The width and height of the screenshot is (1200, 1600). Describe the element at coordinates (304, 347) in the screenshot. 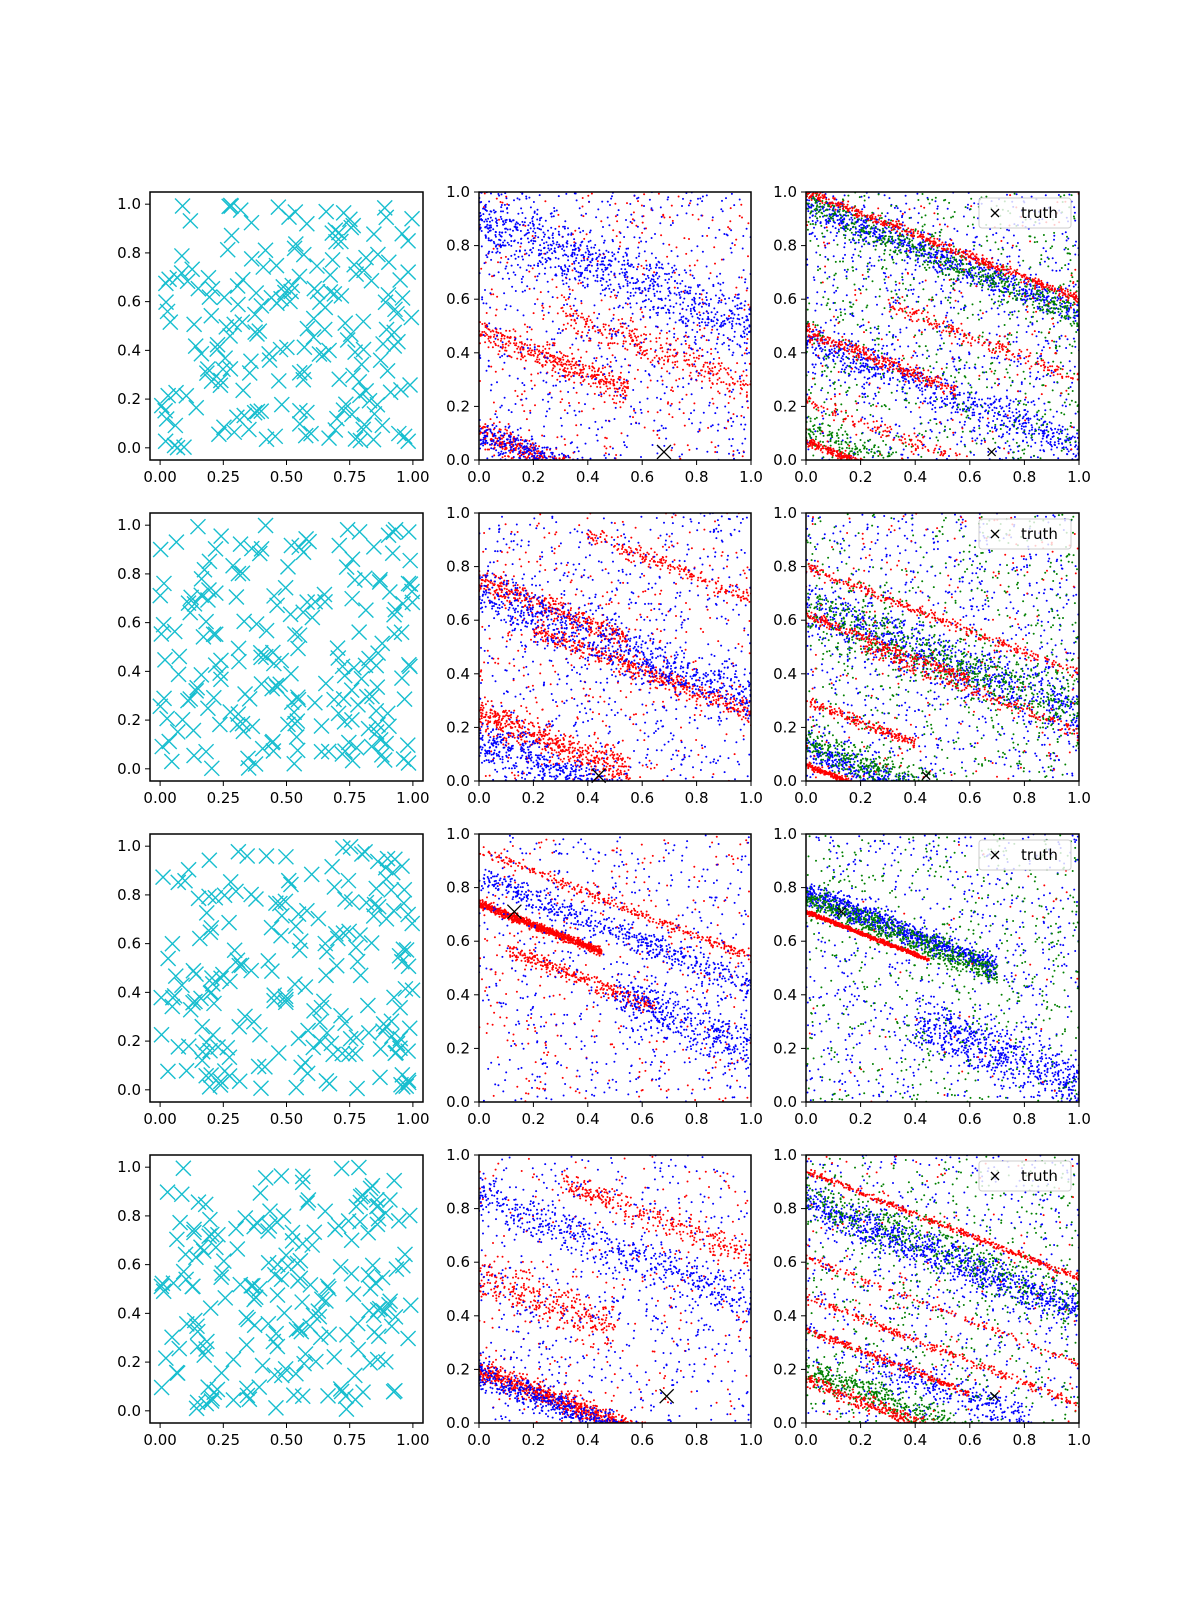

I see `sample-point` at that location.